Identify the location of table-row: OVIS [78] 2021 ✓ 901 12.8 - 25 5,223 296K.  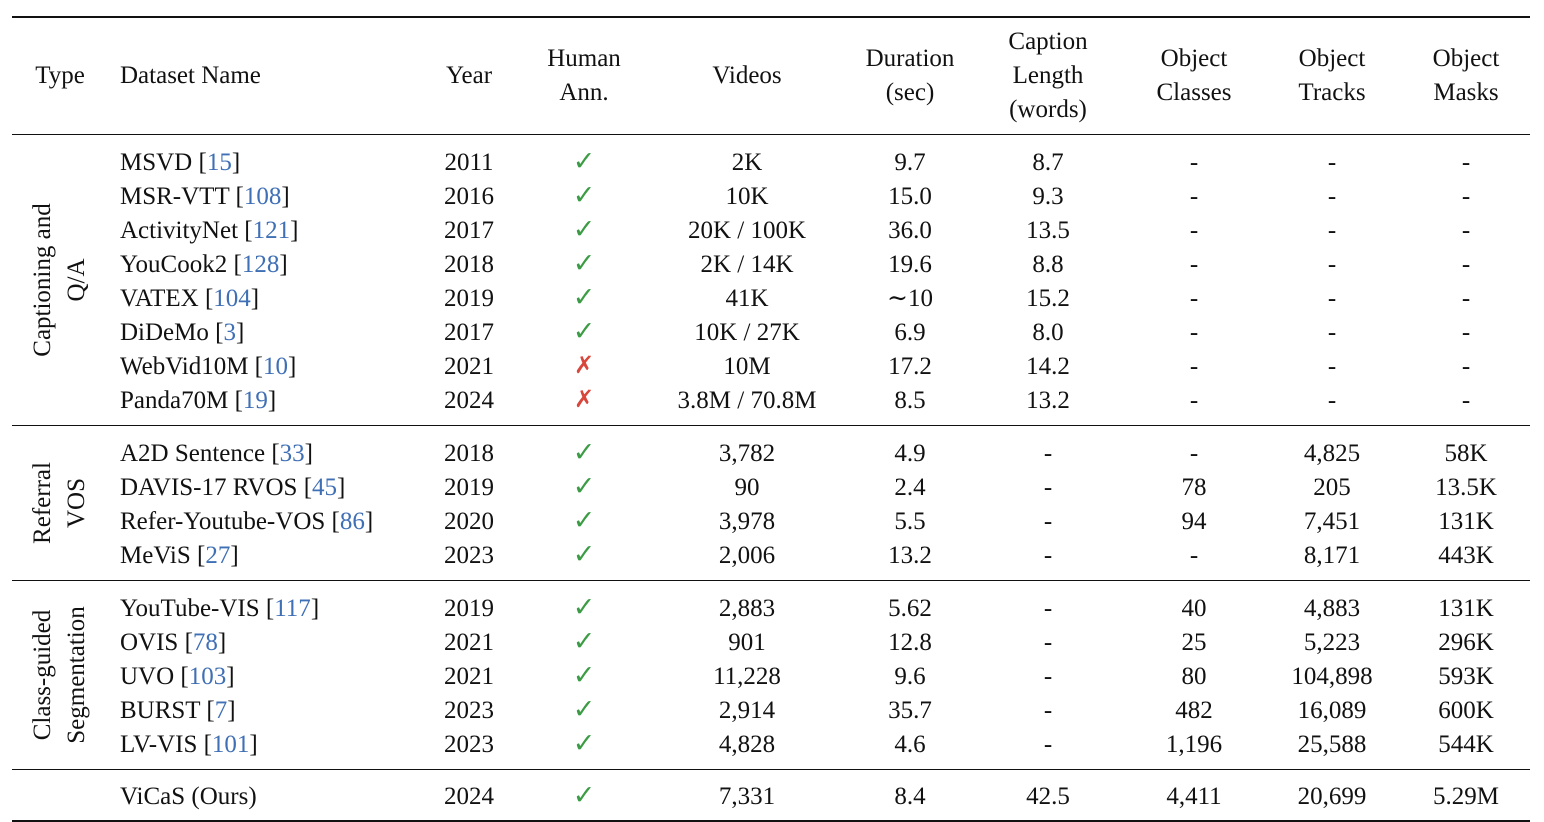
(771, 642).